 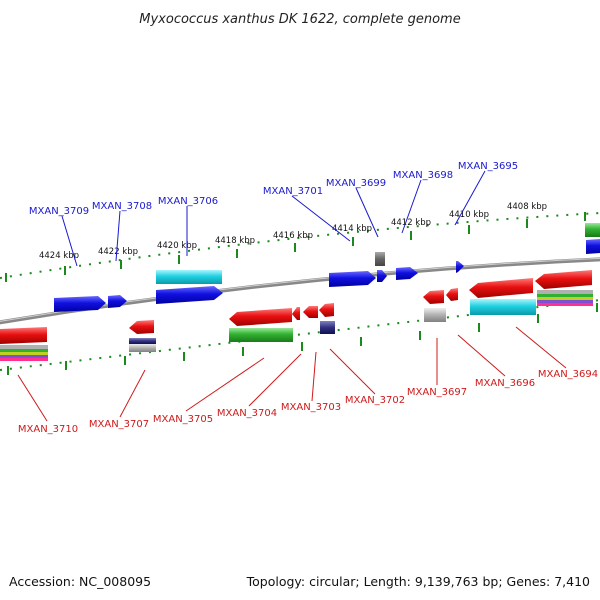 I want to click on top-scale-track, so click(x=300, y=245).